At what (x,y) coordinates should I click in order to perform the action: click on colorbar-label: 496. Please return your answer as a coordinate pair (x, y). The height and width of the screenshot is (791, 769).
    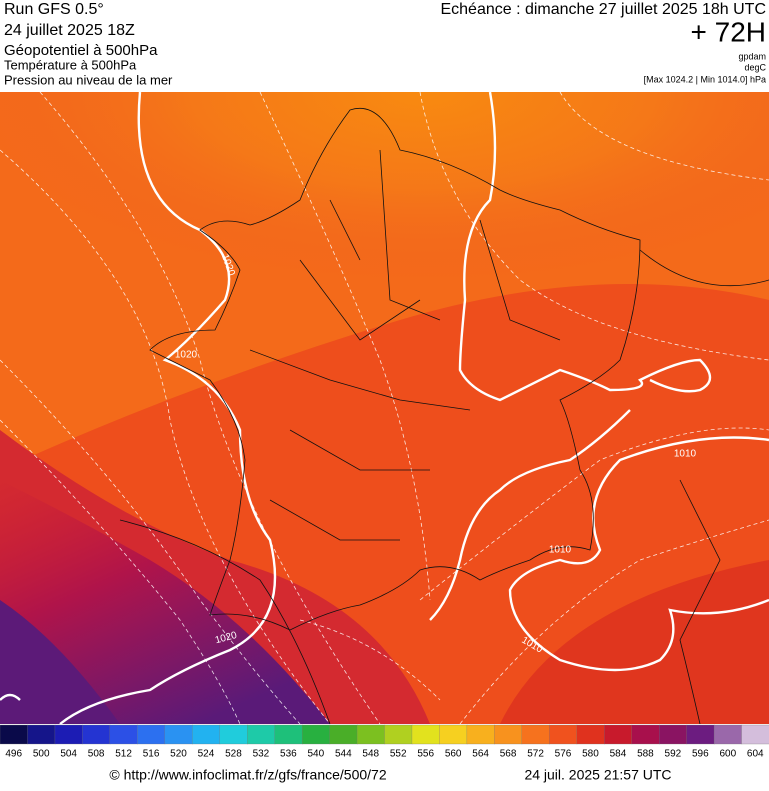
    Looking at the image, I should click on (13, 754).